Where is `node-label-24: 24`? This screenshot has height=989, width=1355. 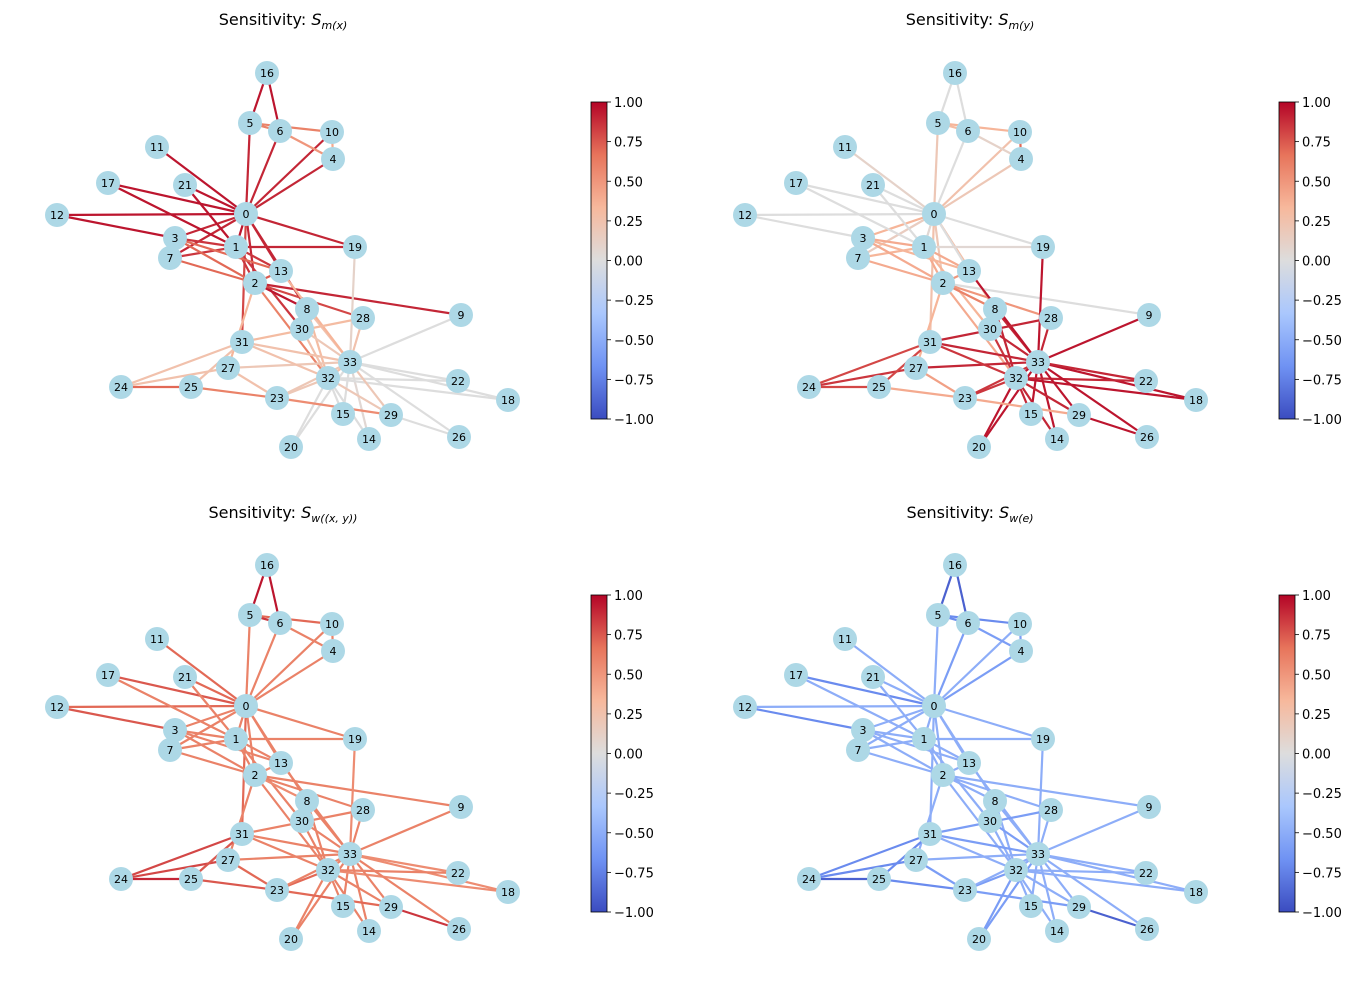 node-label-24: 24 is located at coordinates (121, 879).